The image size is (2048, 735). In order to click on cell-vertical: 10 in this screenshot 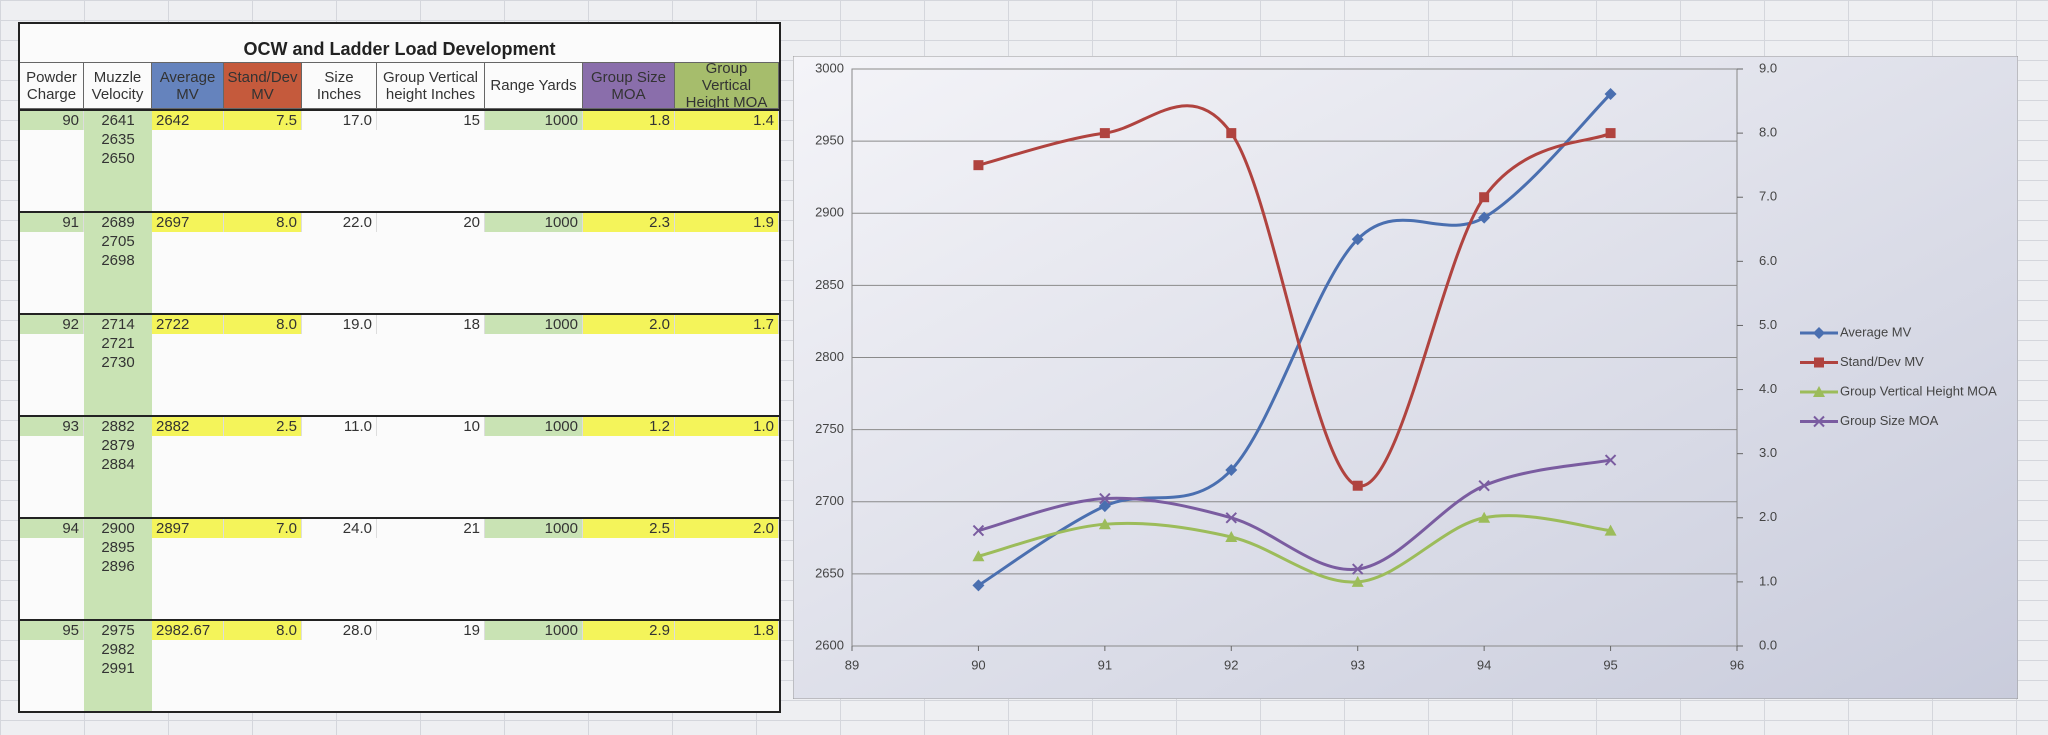, I will do `click(431, 426)`.